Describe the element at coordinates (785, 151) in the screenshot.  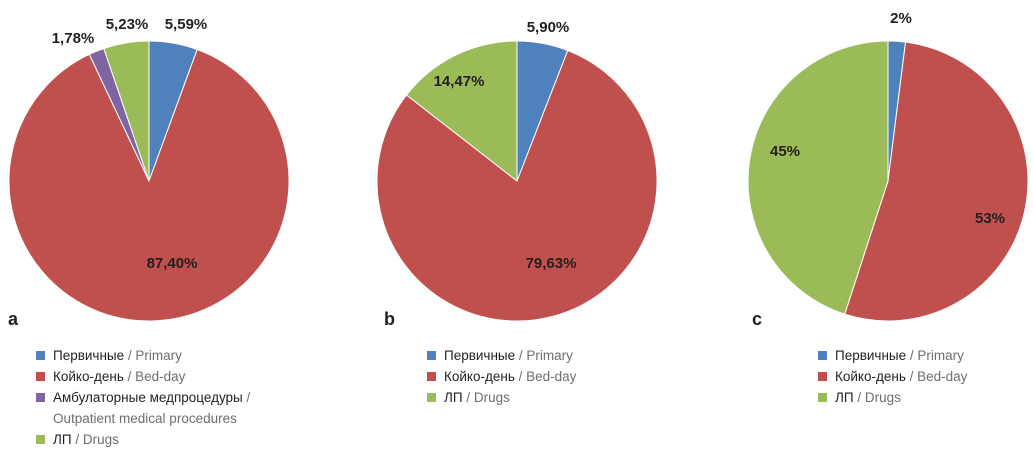
I see `slice-label-c-3: 45%` at that location.